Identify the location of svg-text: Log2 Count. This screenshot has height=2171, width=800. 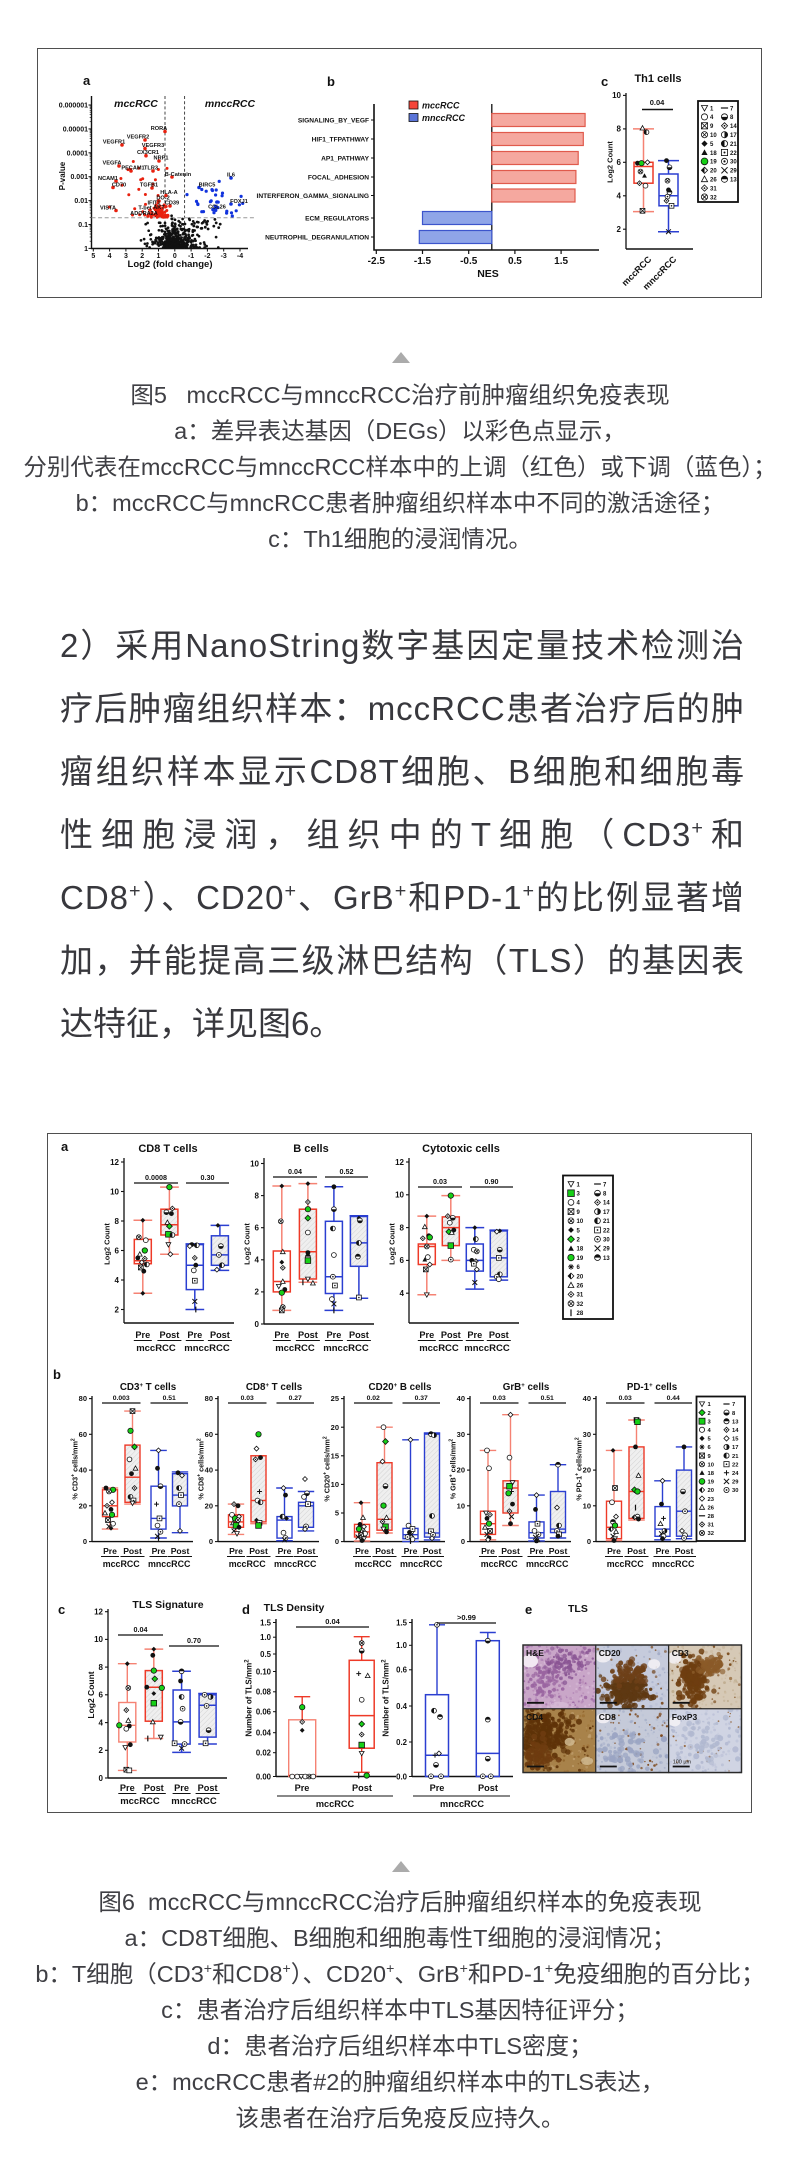
(247, 1244).